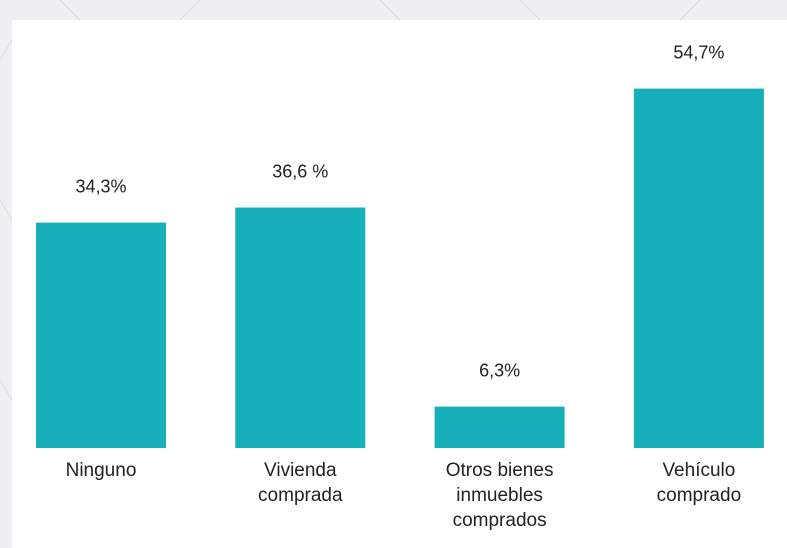 The width and height of the screenshot is (787, 548). Describe the element at coordinates (101, 470) in the screenshot. I see `x-tick-label: Ninguno` at that location.